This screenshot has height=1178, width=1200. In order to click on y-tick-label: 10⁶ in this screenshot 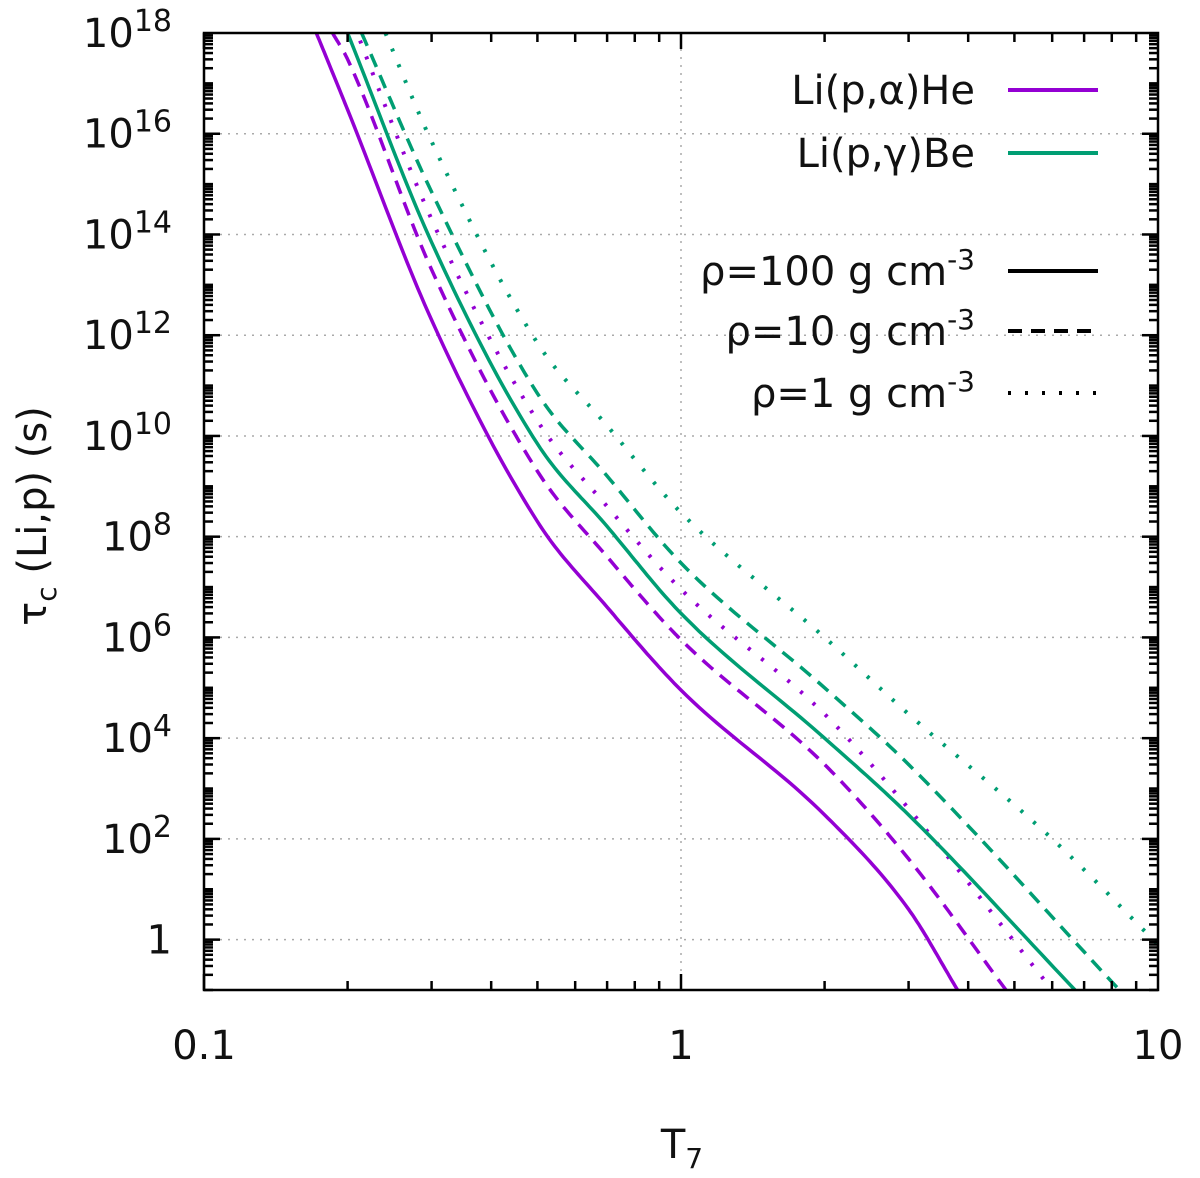, I will do `click(137, 634)`.